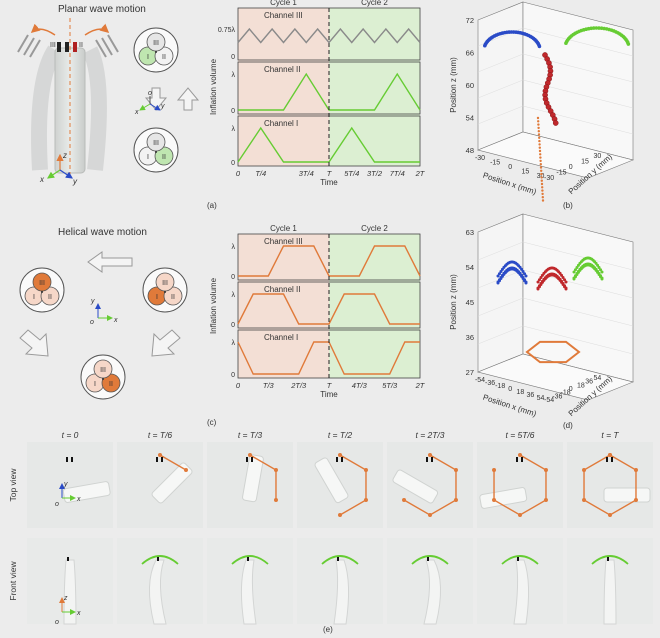  Describe the element at coordinates (160, 435) in the screenshot. I see `time-label-1: t = T/6` at that location.